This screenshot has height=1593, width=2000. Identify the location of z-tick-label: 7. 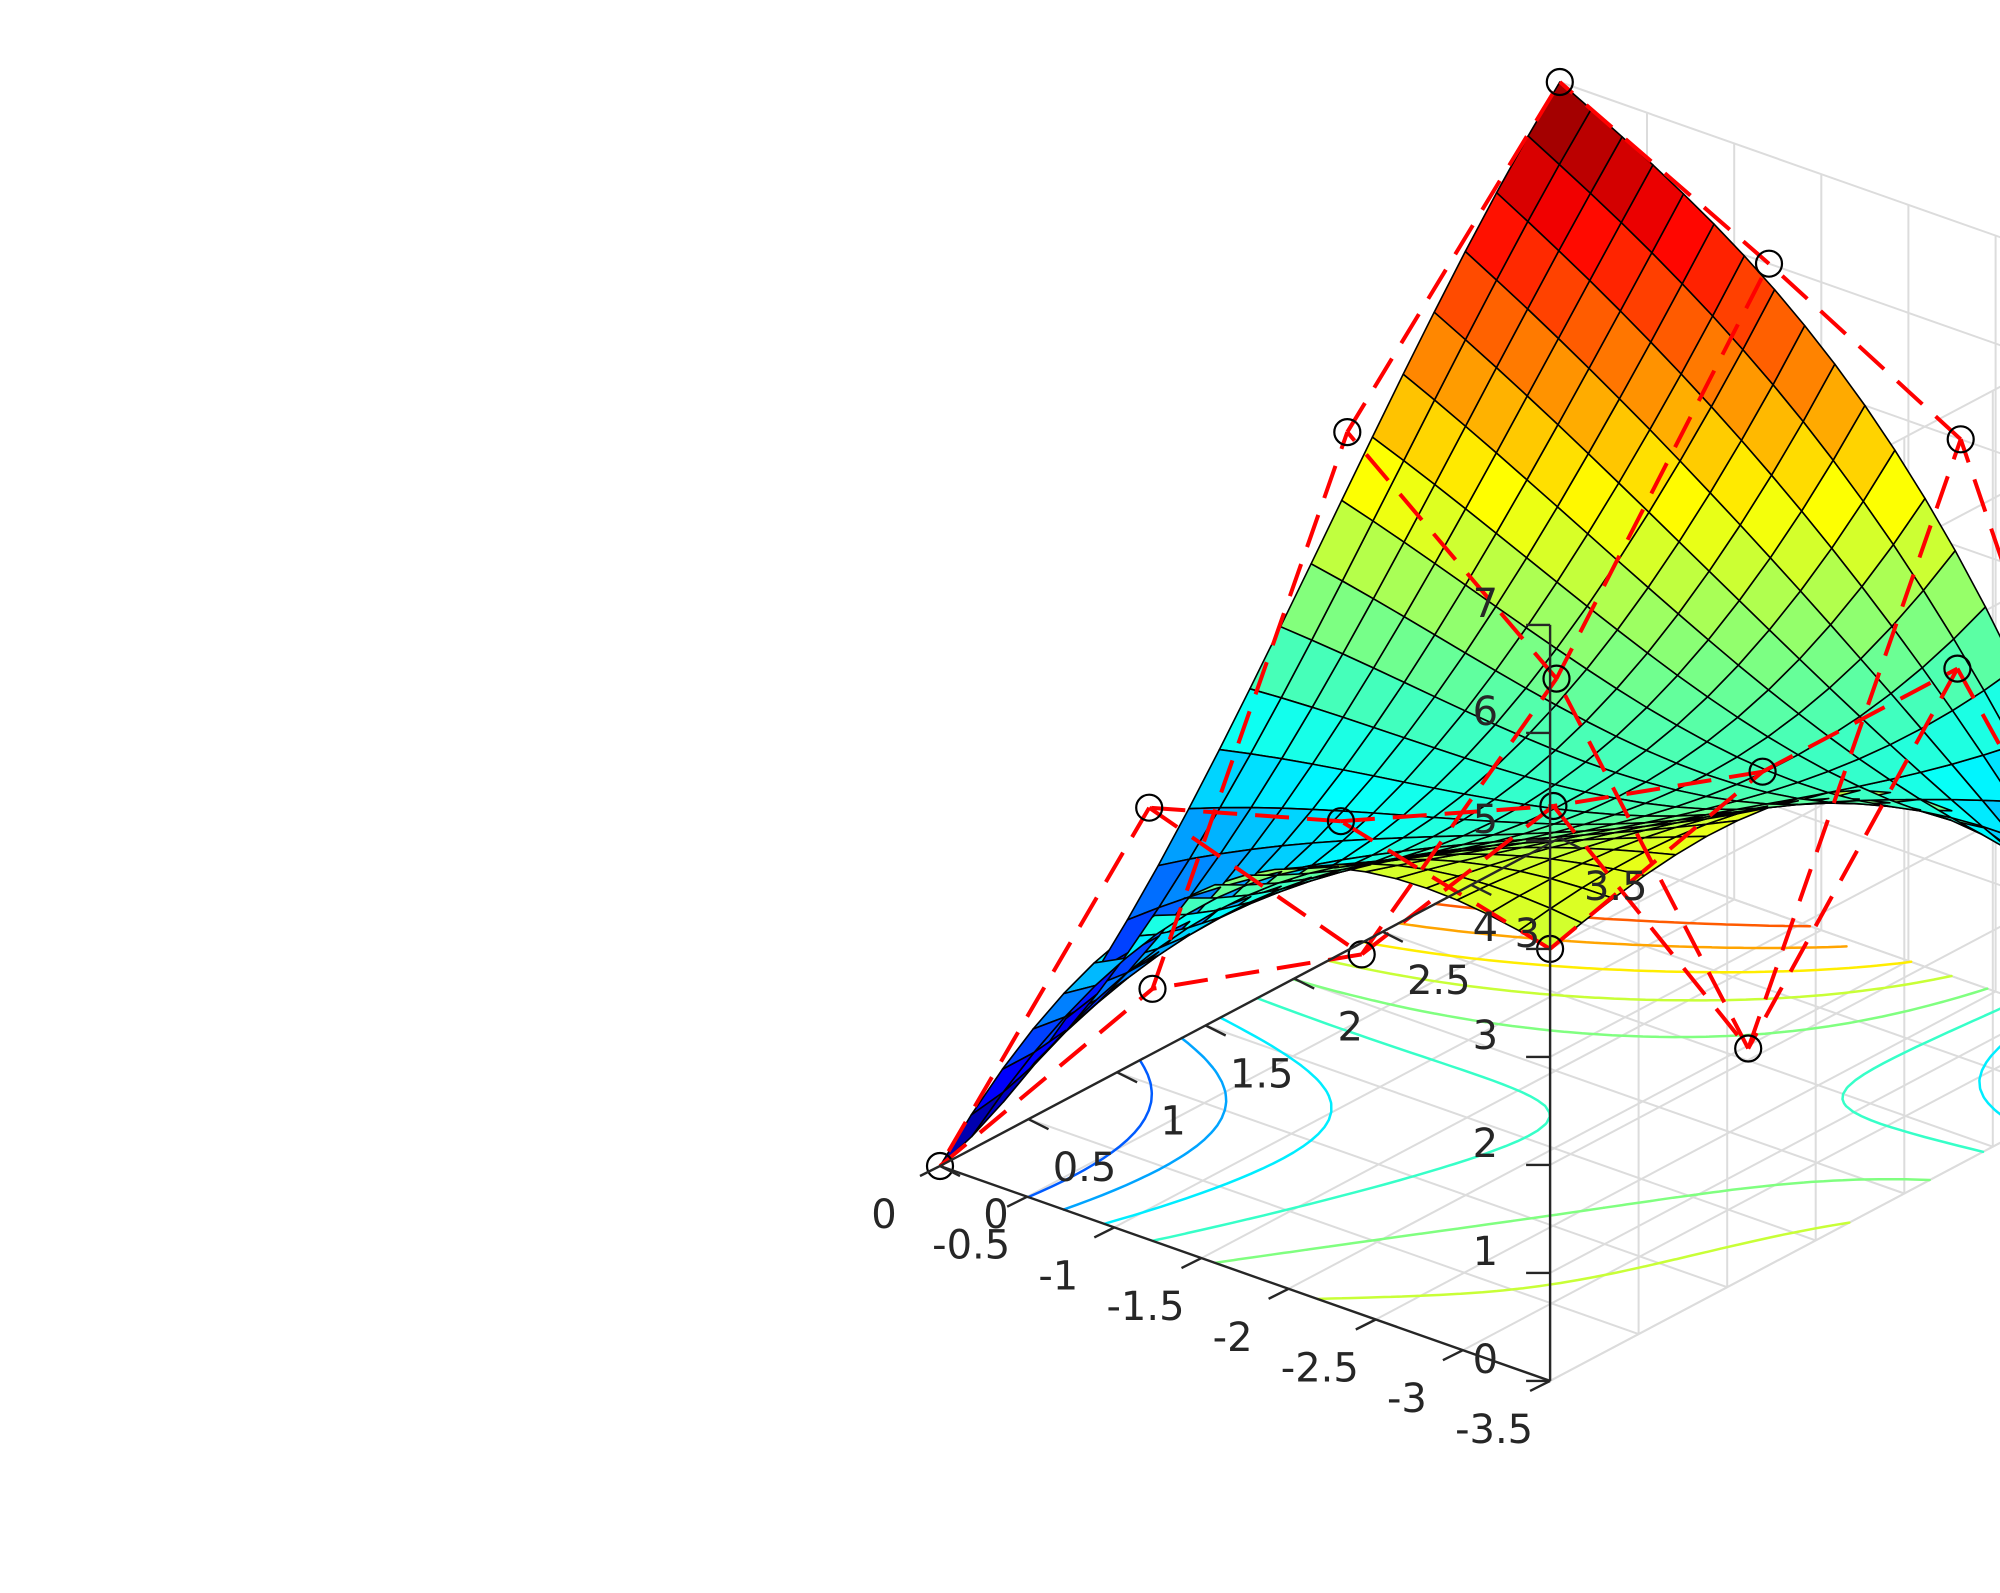
(1485, 604).